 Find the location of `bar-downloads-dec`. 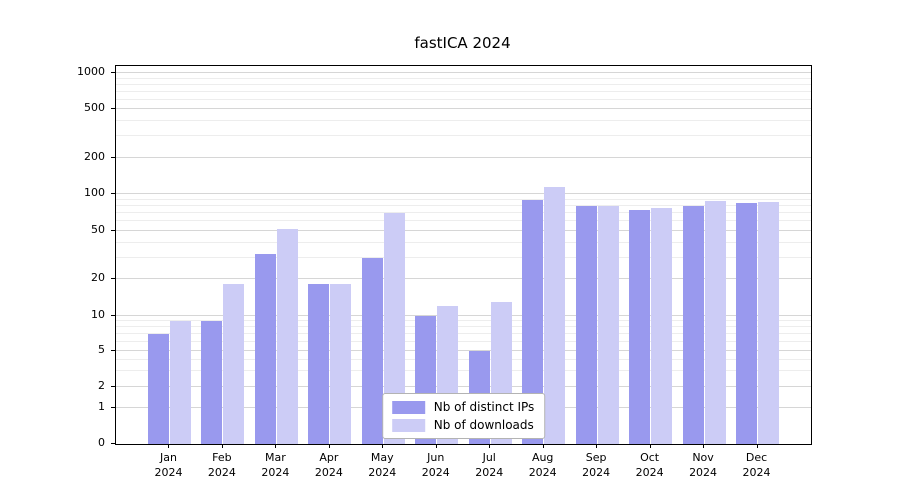

bar-downloads-dec is located at coordinates (769, 322).